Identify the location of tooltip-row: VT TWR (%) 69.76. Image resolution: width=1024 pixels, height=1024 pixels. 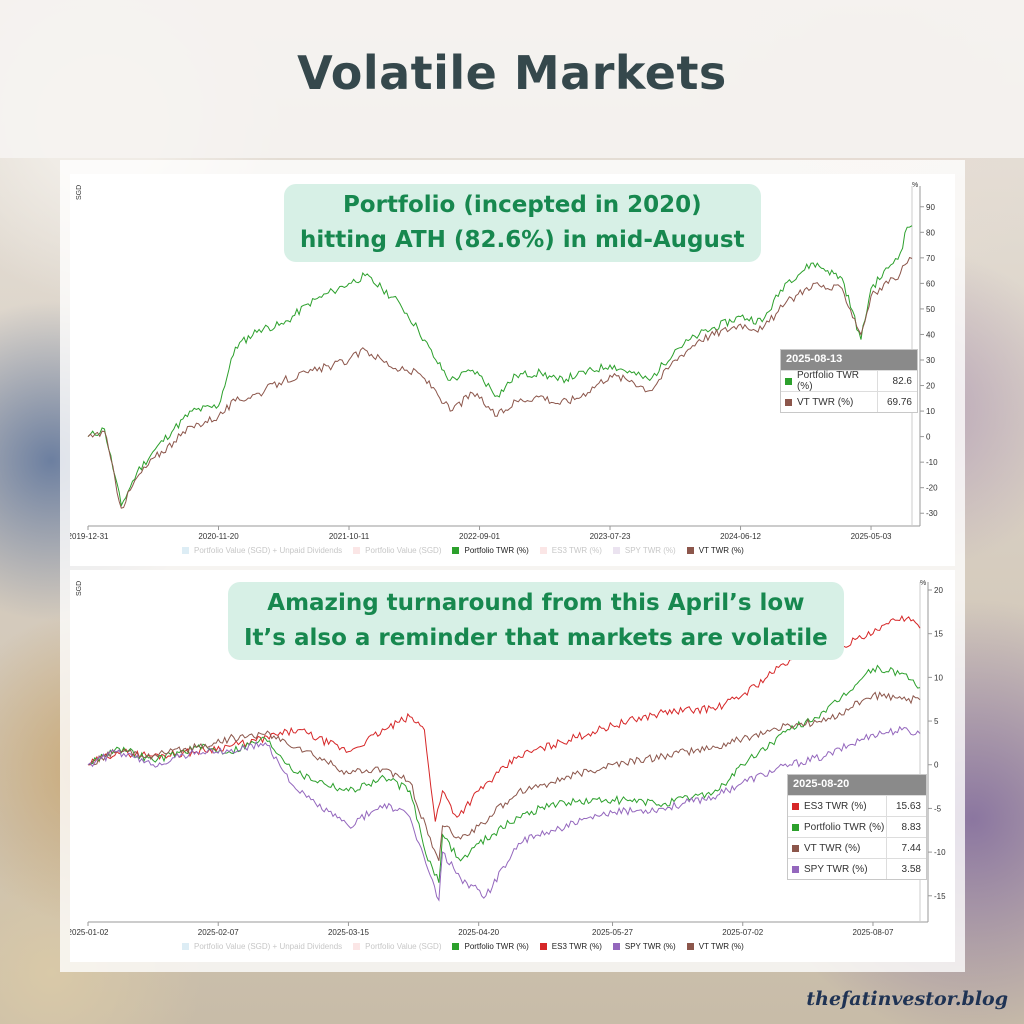
(849, 401).